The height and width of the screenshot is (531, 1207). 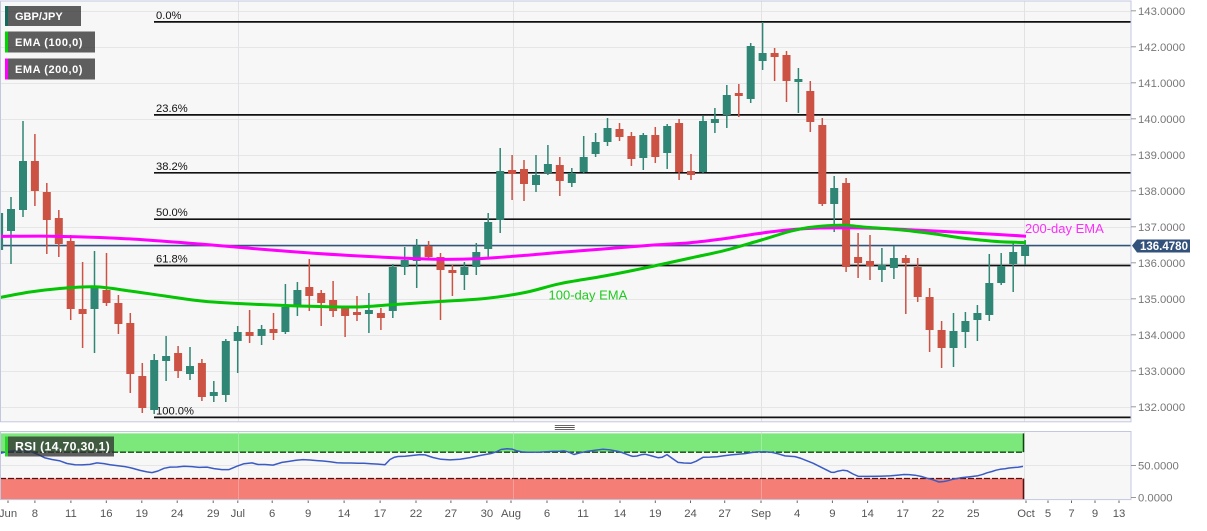 I want to click on svg-text: 138.0000, so click(x=1161, y=192).